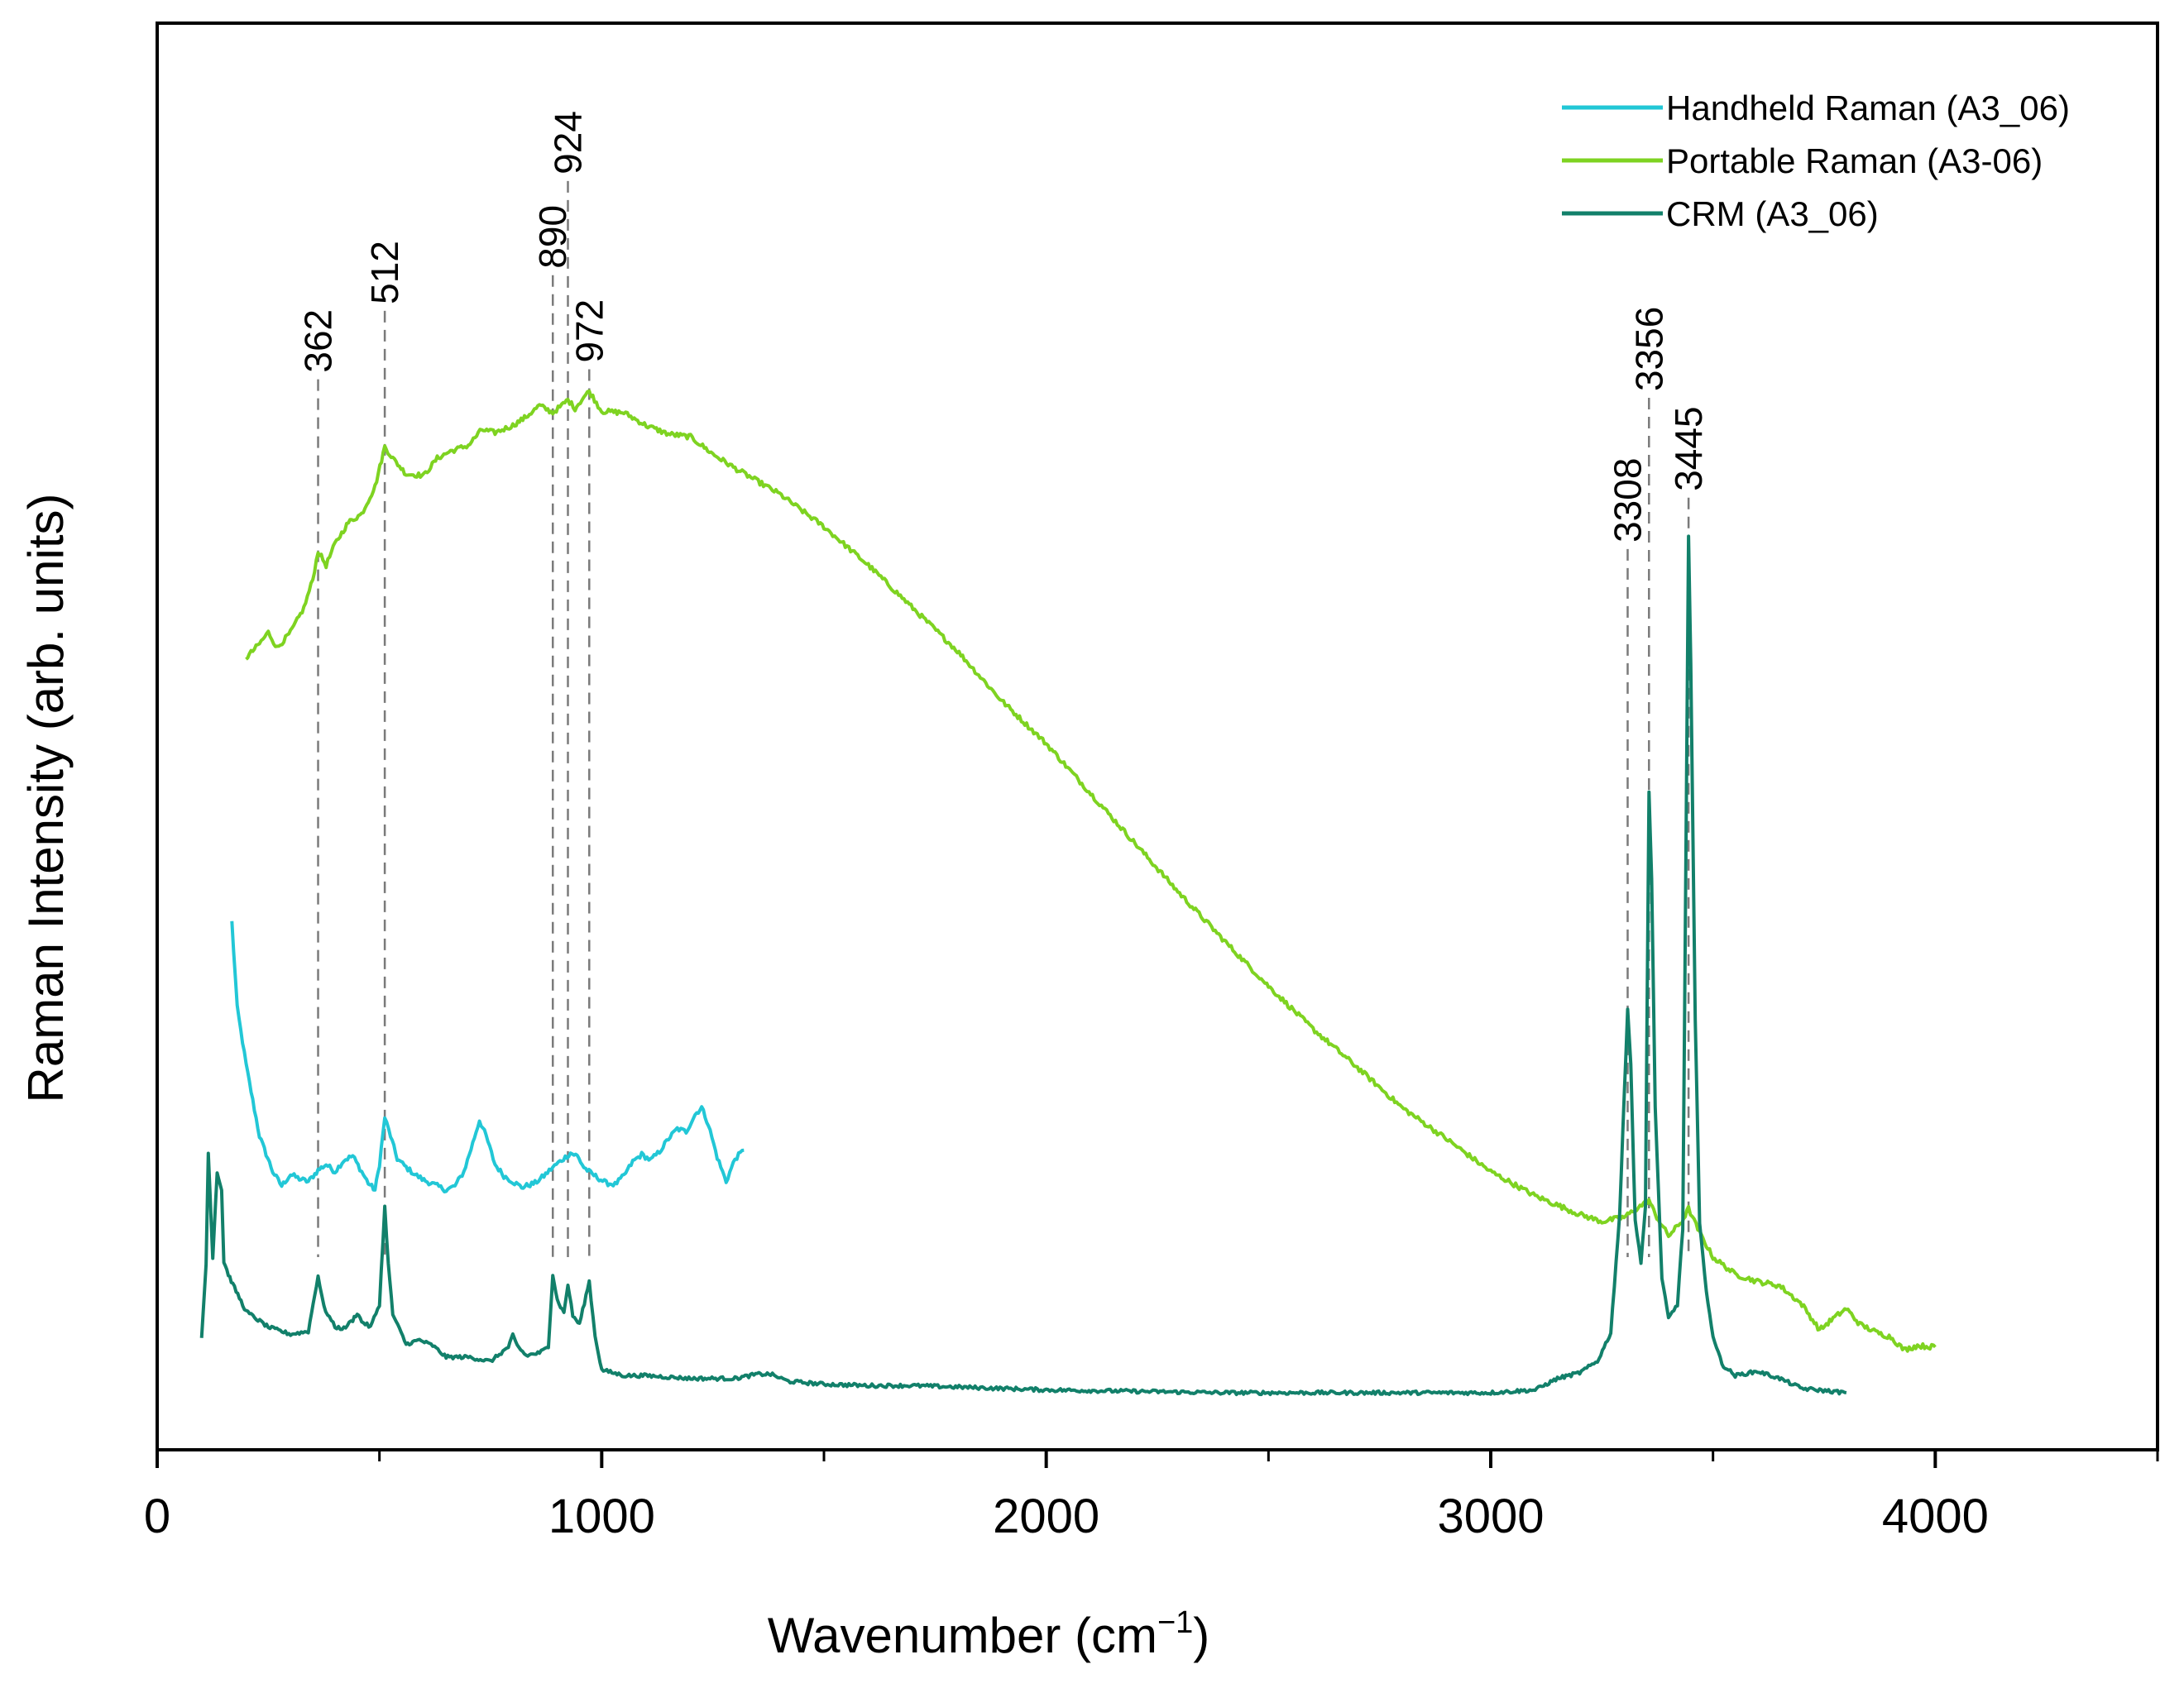 The height and width of the screenshot is (1688, 2184). Describe the element at coordinates (1490, 1516) in the screenshot. I see `x-tick-label-3000: 3000` at that location.